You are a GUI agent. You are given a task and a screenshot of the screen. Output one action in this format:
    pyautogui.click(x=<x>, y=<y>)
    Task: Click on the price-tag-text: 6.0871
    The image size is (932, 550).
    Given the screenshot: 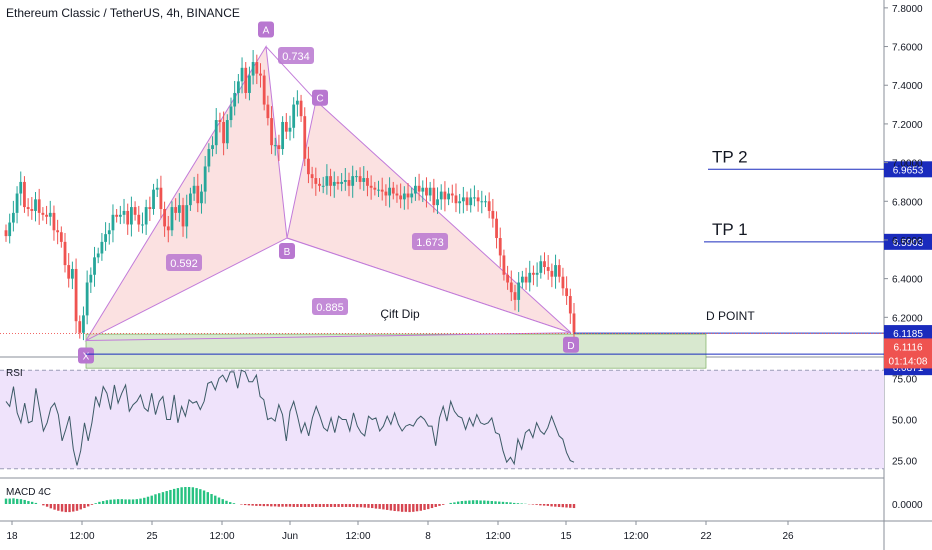 What is the action you would take?
    pyautogui.click(x=908, y=368)
    